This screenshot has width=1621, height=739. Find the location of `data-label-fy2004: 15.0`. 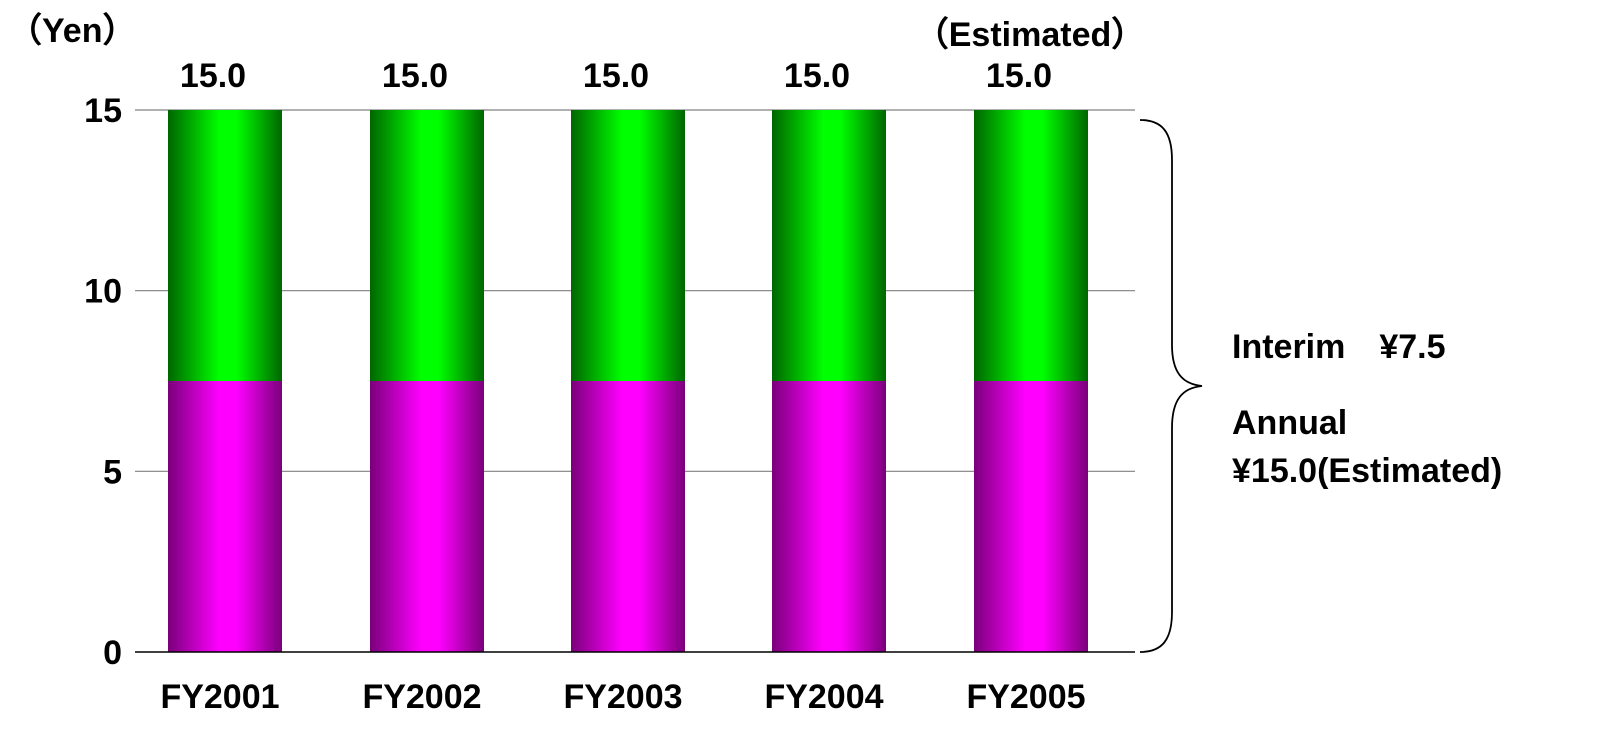

data-label-fy2004: 15.0 is located at coordinates (817, 76).